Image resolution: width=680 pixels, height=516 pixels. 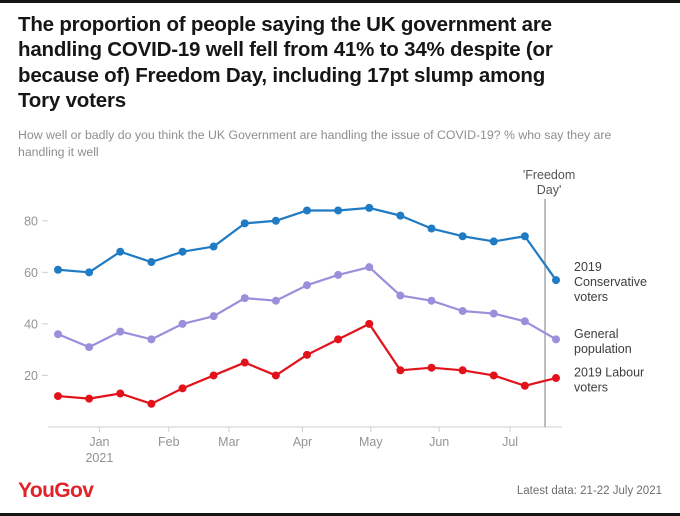 I want to click on footer: YouGov Latest data: 21-22 July 2021, so click(x=340, y=495).